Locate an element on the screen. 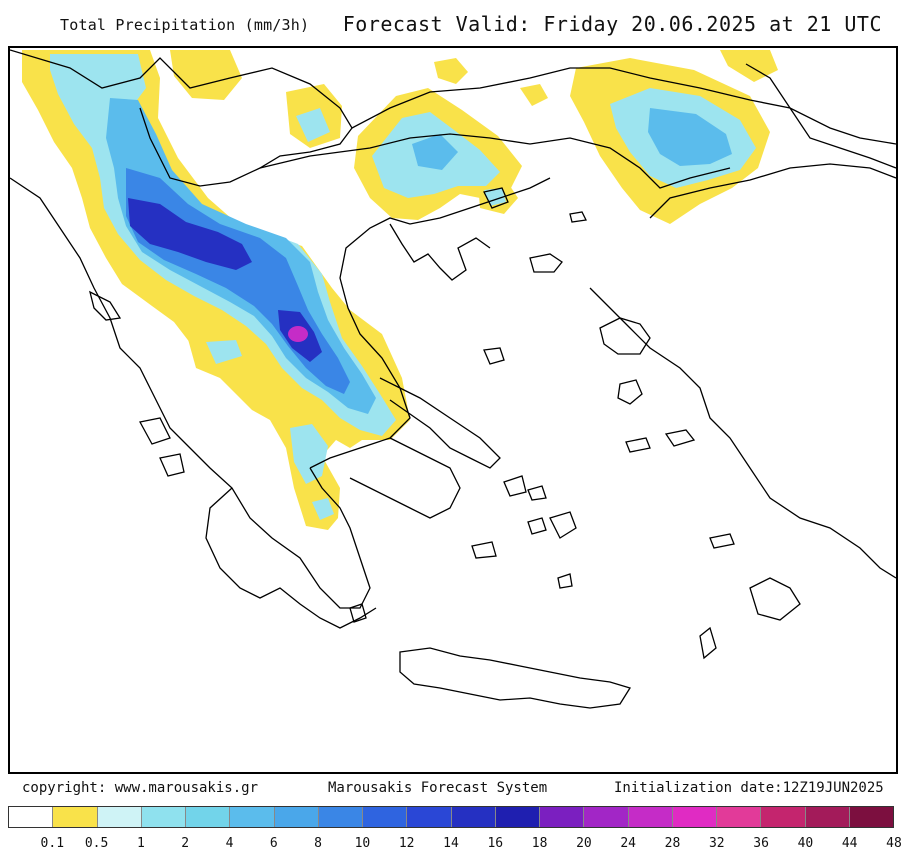  island-tinos is located at coordinates (537, 493).